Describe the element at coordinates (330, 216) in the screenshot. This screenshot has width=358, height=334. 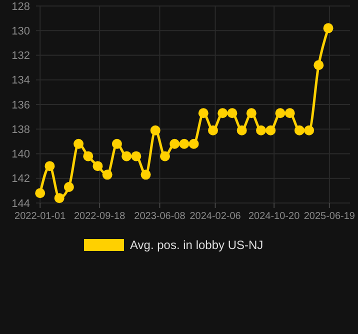
I see `x-tick-label: 2025-06-19` at that location.